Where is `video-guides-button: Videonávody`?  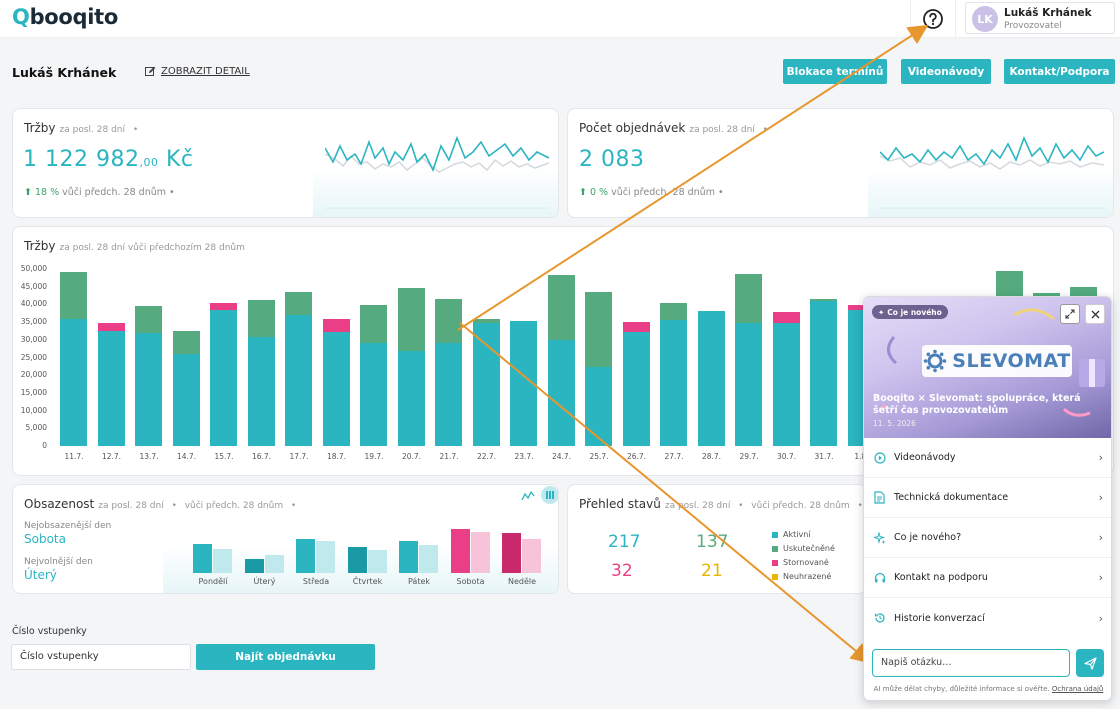 video-guides-button: Videonávody is located at coordinates (946, 71).